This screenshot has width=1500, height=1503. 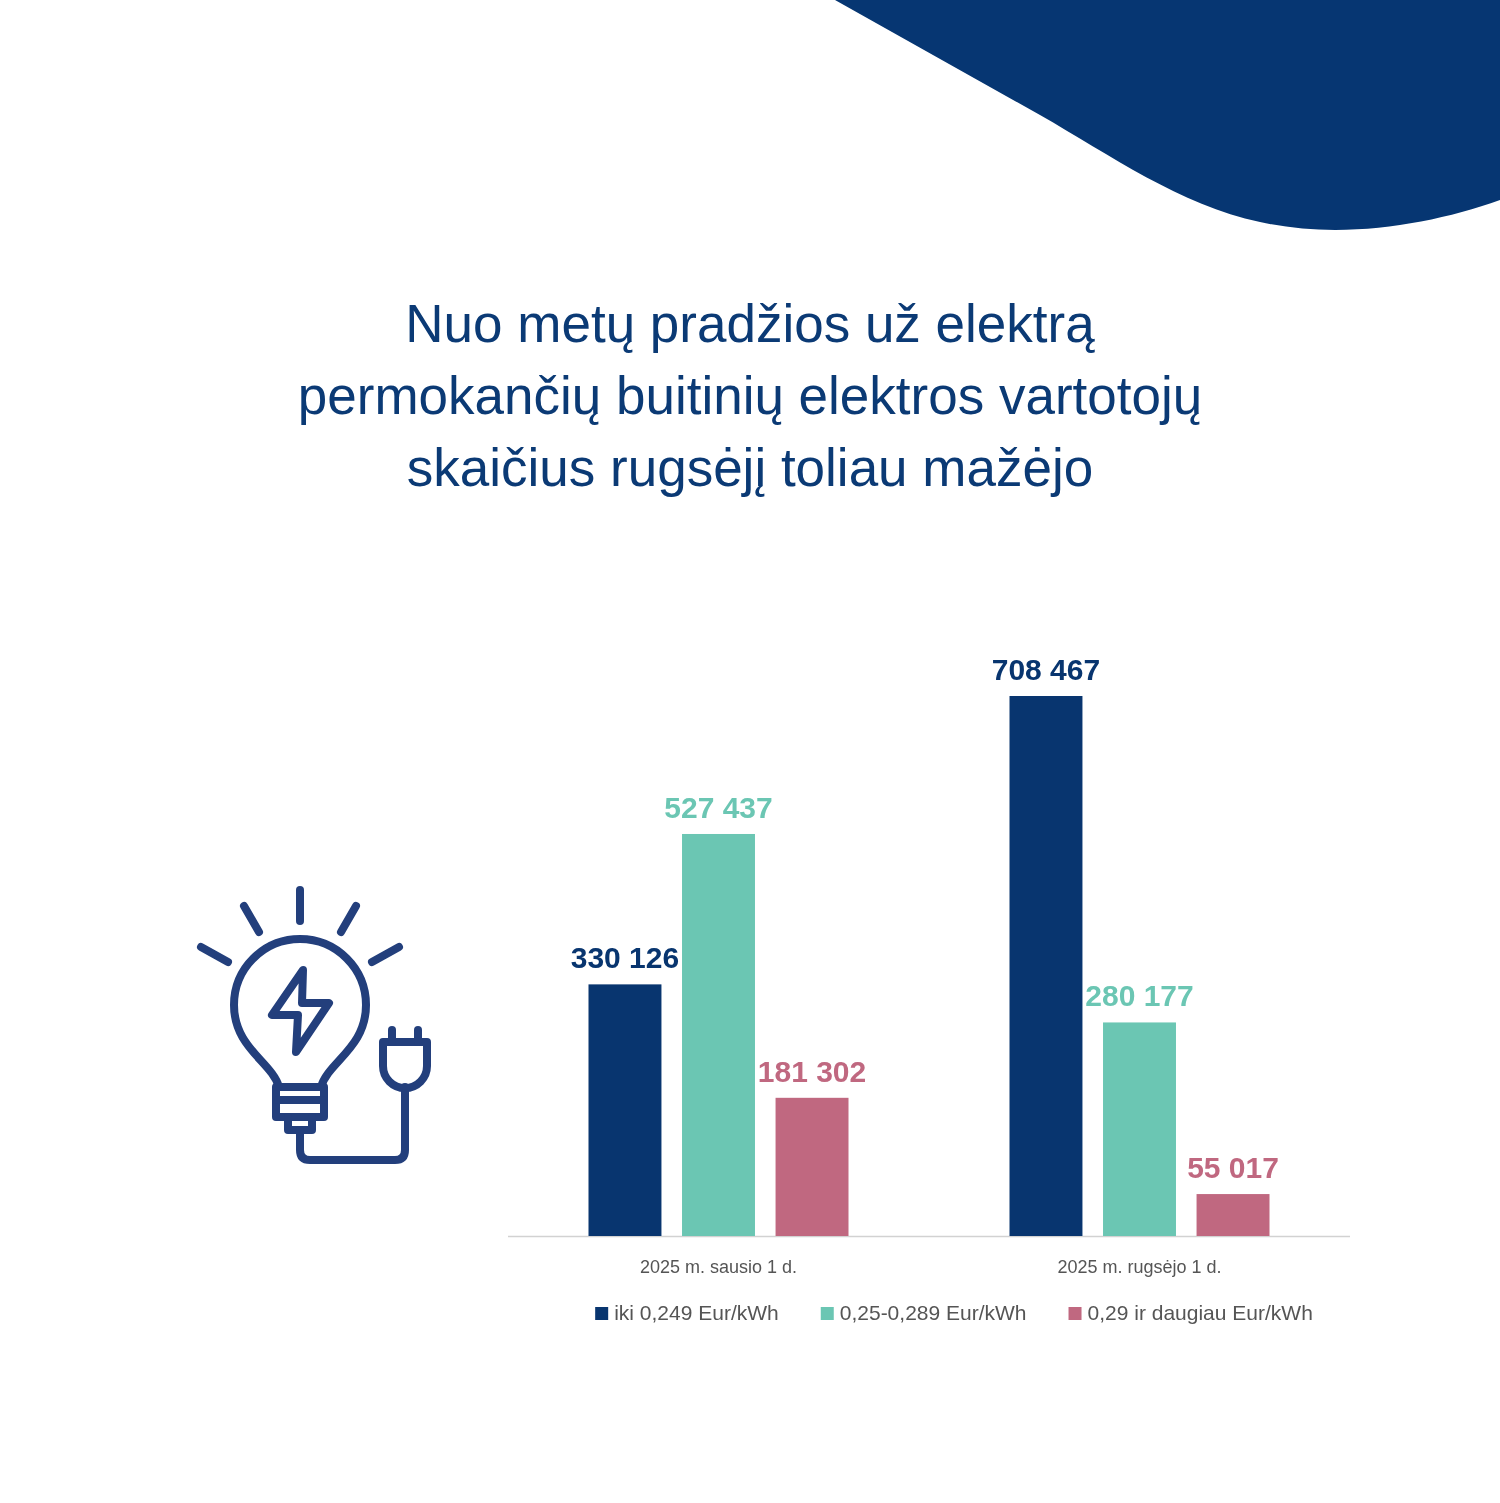 What do you see at coordinates (1046, 669) in the screenshot?
I see `data-label: 708 467` at bounding box center [1046, 669].